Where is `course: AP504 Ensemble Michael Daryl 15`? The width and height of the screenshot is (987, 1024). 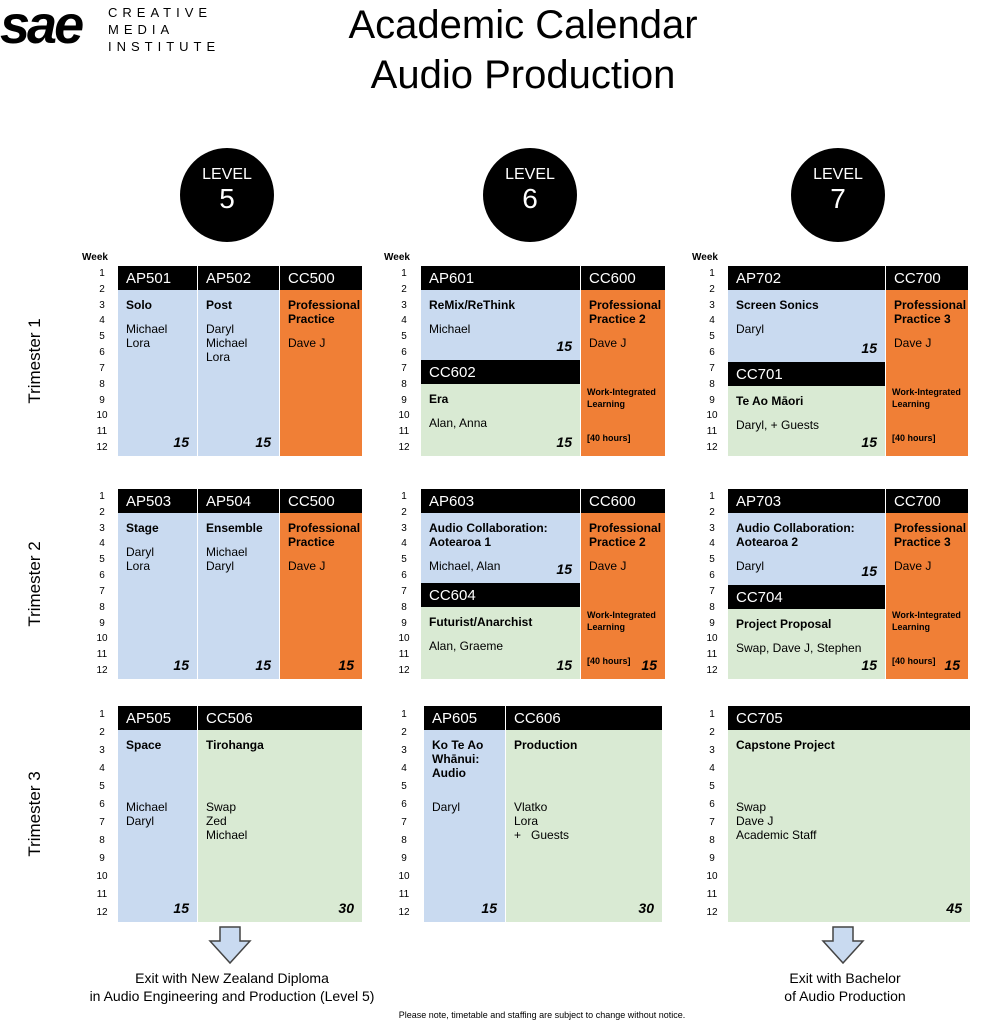 course: AP504 Ensemble Michael Daryl 15 is located at coordinates (238, 584).